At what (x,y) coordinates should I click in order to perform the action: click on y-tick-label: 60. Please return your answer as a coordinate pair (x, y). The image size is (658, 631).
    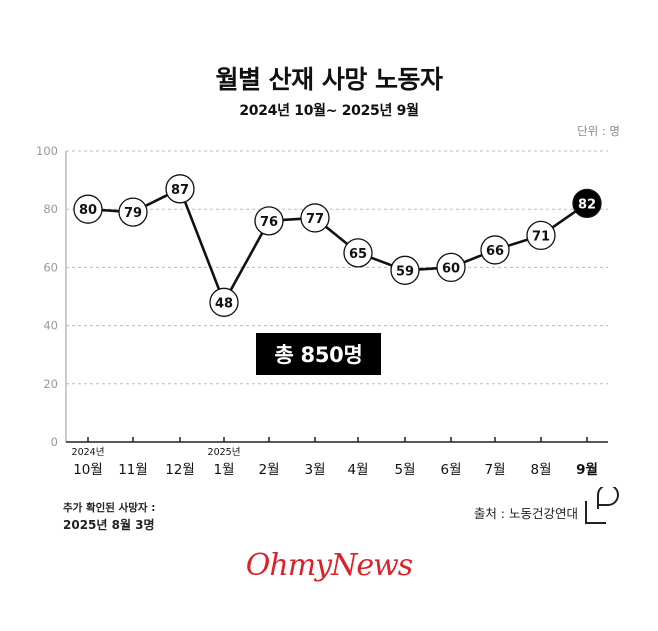
    Looking at the image, I should click on (50, 267).